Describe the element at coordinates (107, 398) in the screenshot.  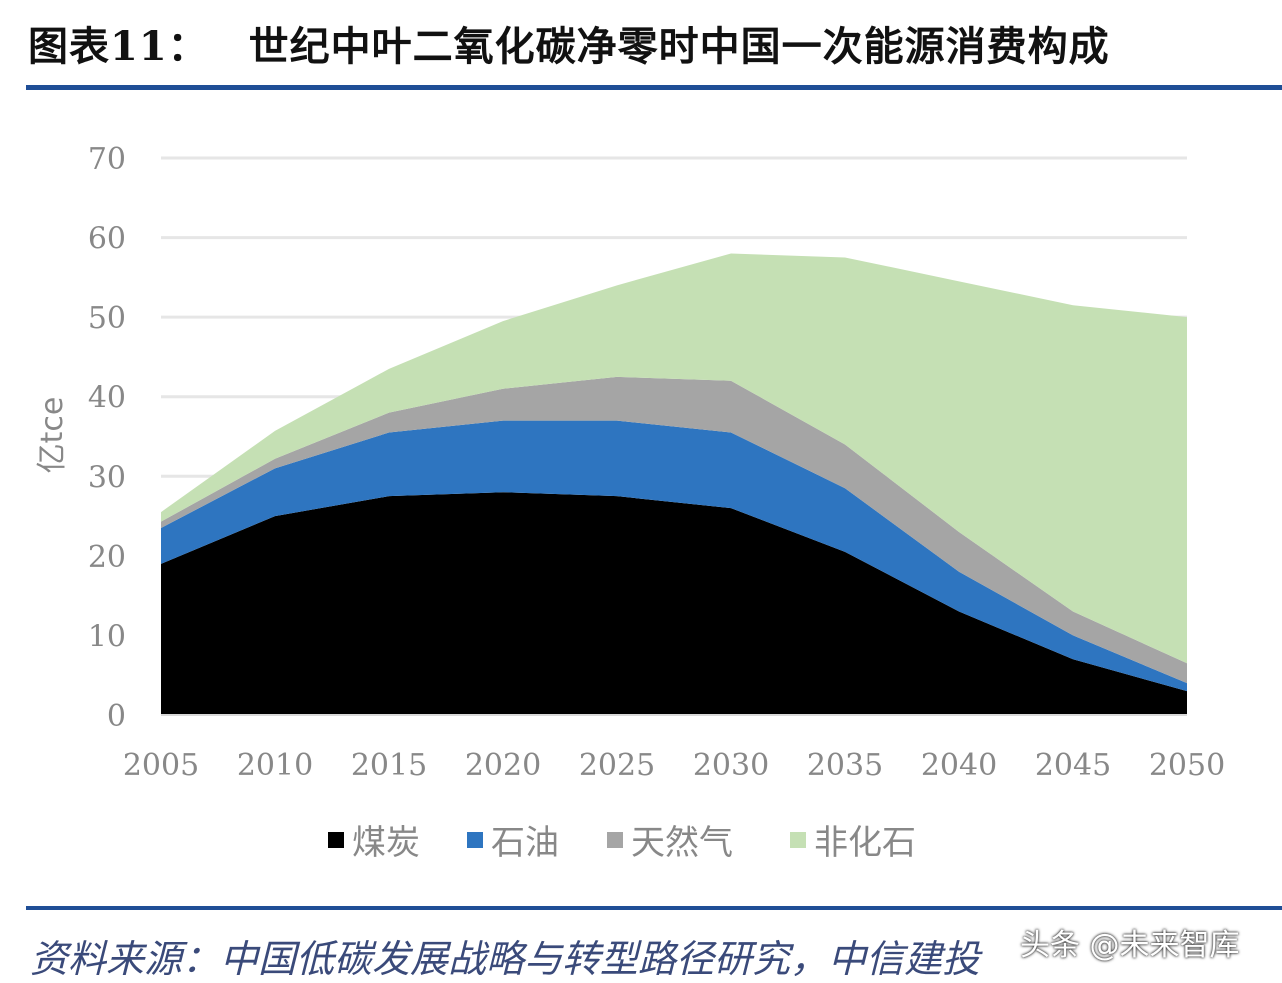
I see `y-tick-label: 40` at that location.